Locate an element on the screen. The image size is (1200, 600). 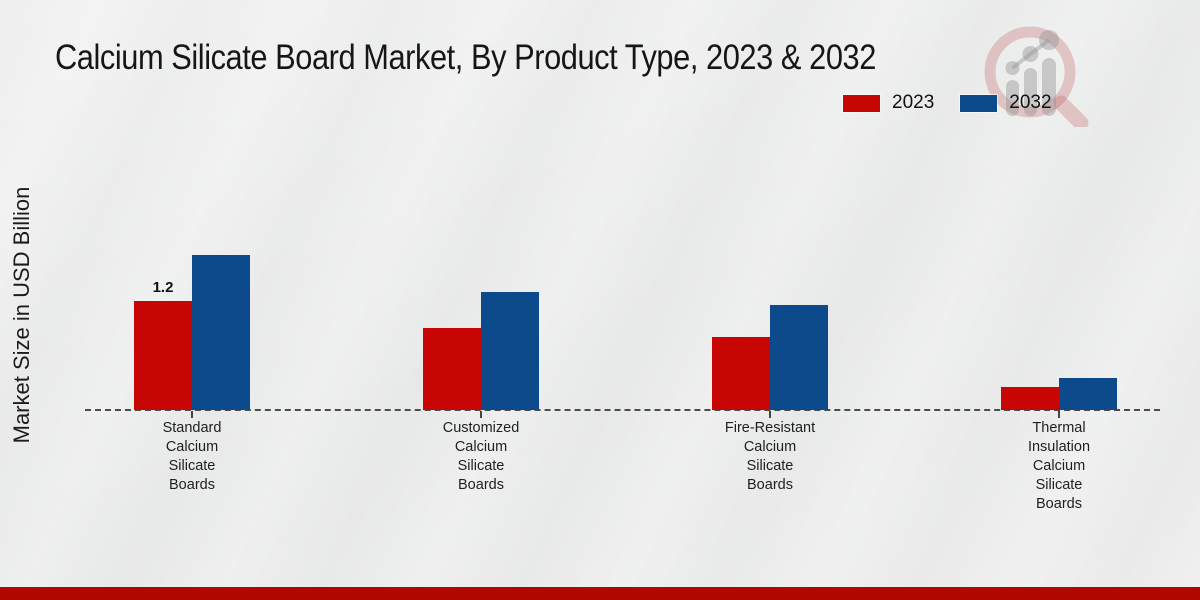
legend-label: 2023 is located at coordinates (913, 102).